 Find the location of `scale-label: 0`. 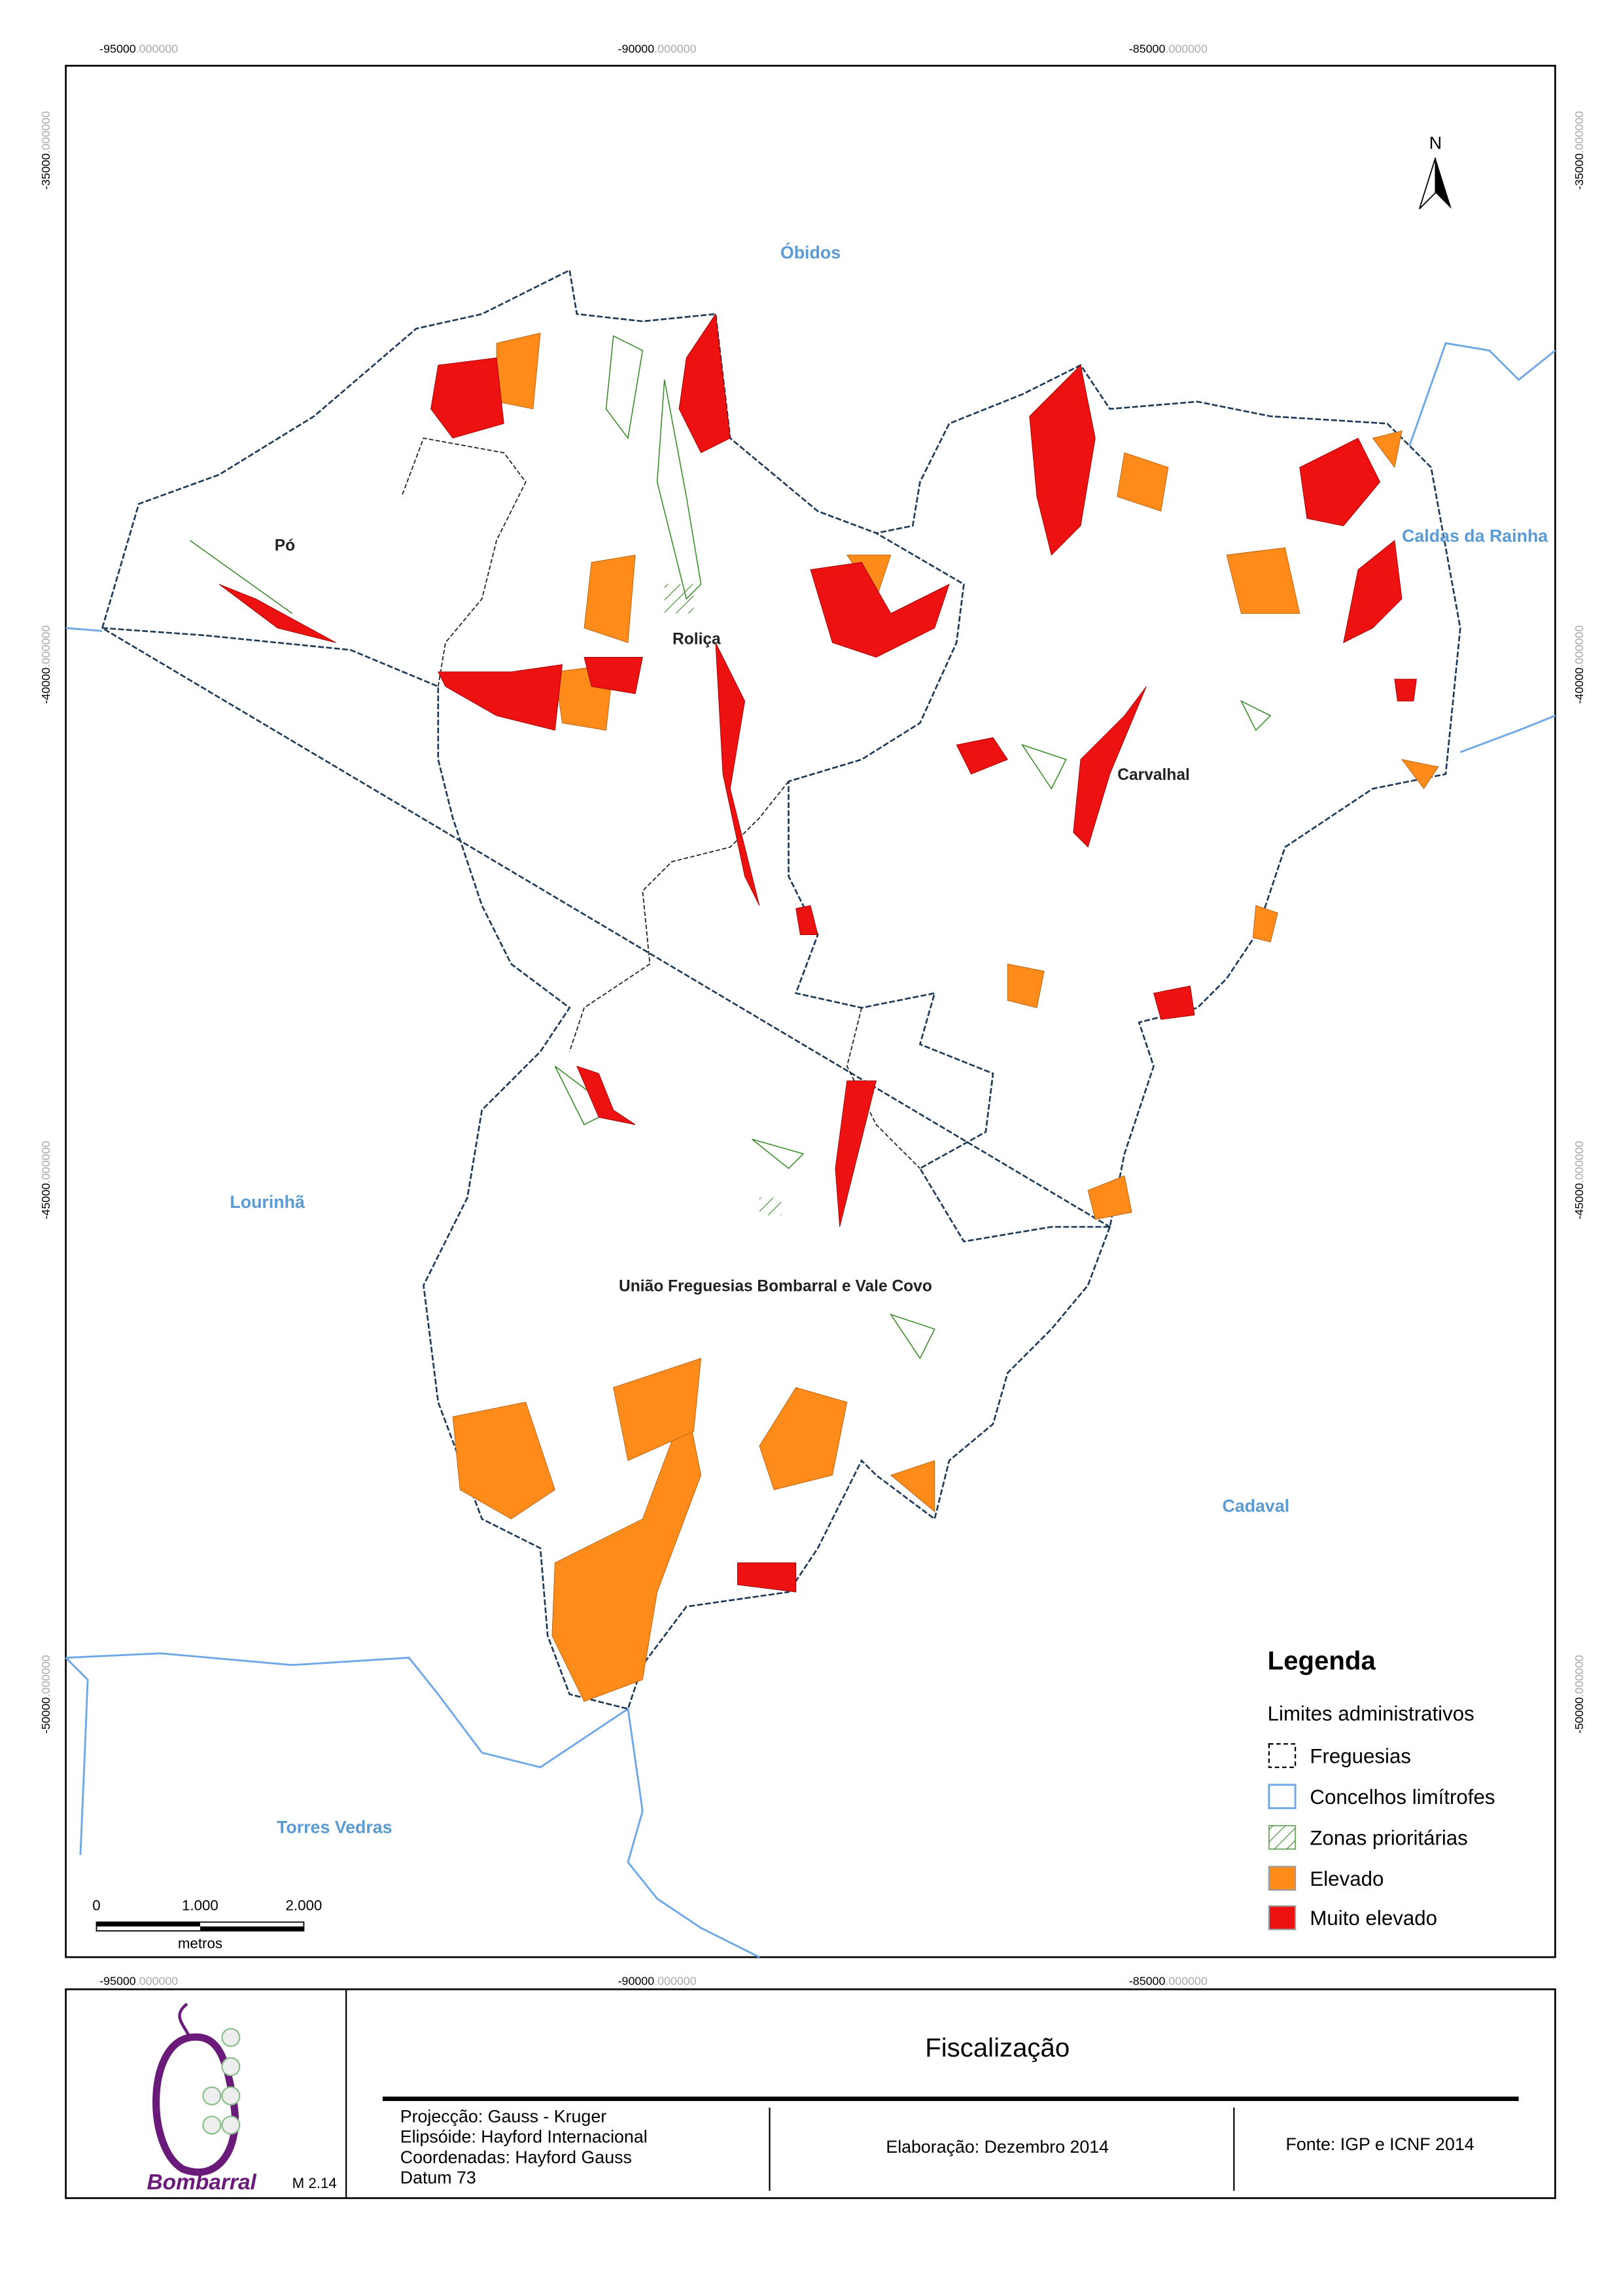

scale-label: 0 is located at coordinates (96, 1906).